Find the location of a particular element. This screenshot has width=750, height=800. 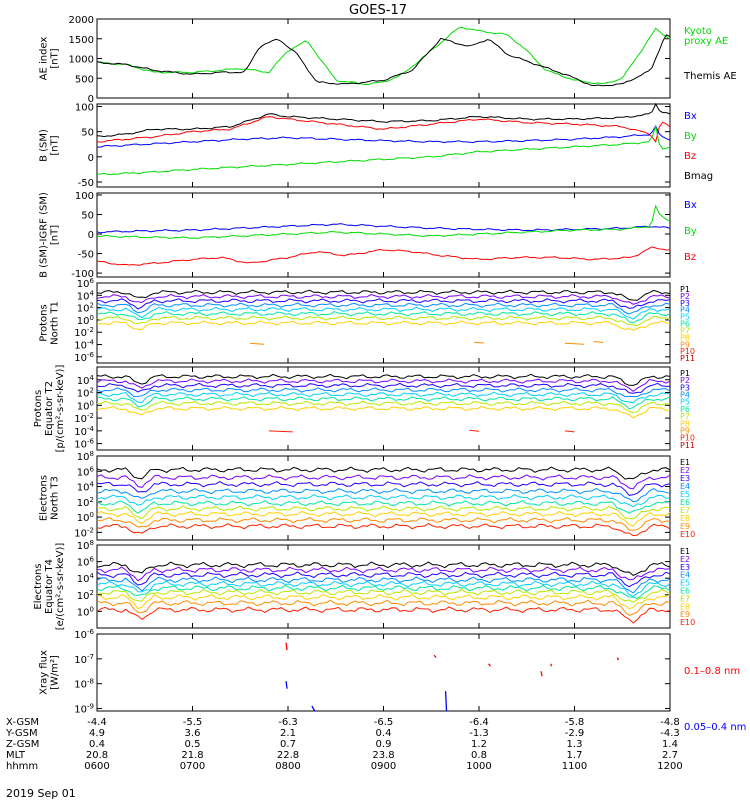

time-row-value: 2.7 is located at coordinates (670, 755).